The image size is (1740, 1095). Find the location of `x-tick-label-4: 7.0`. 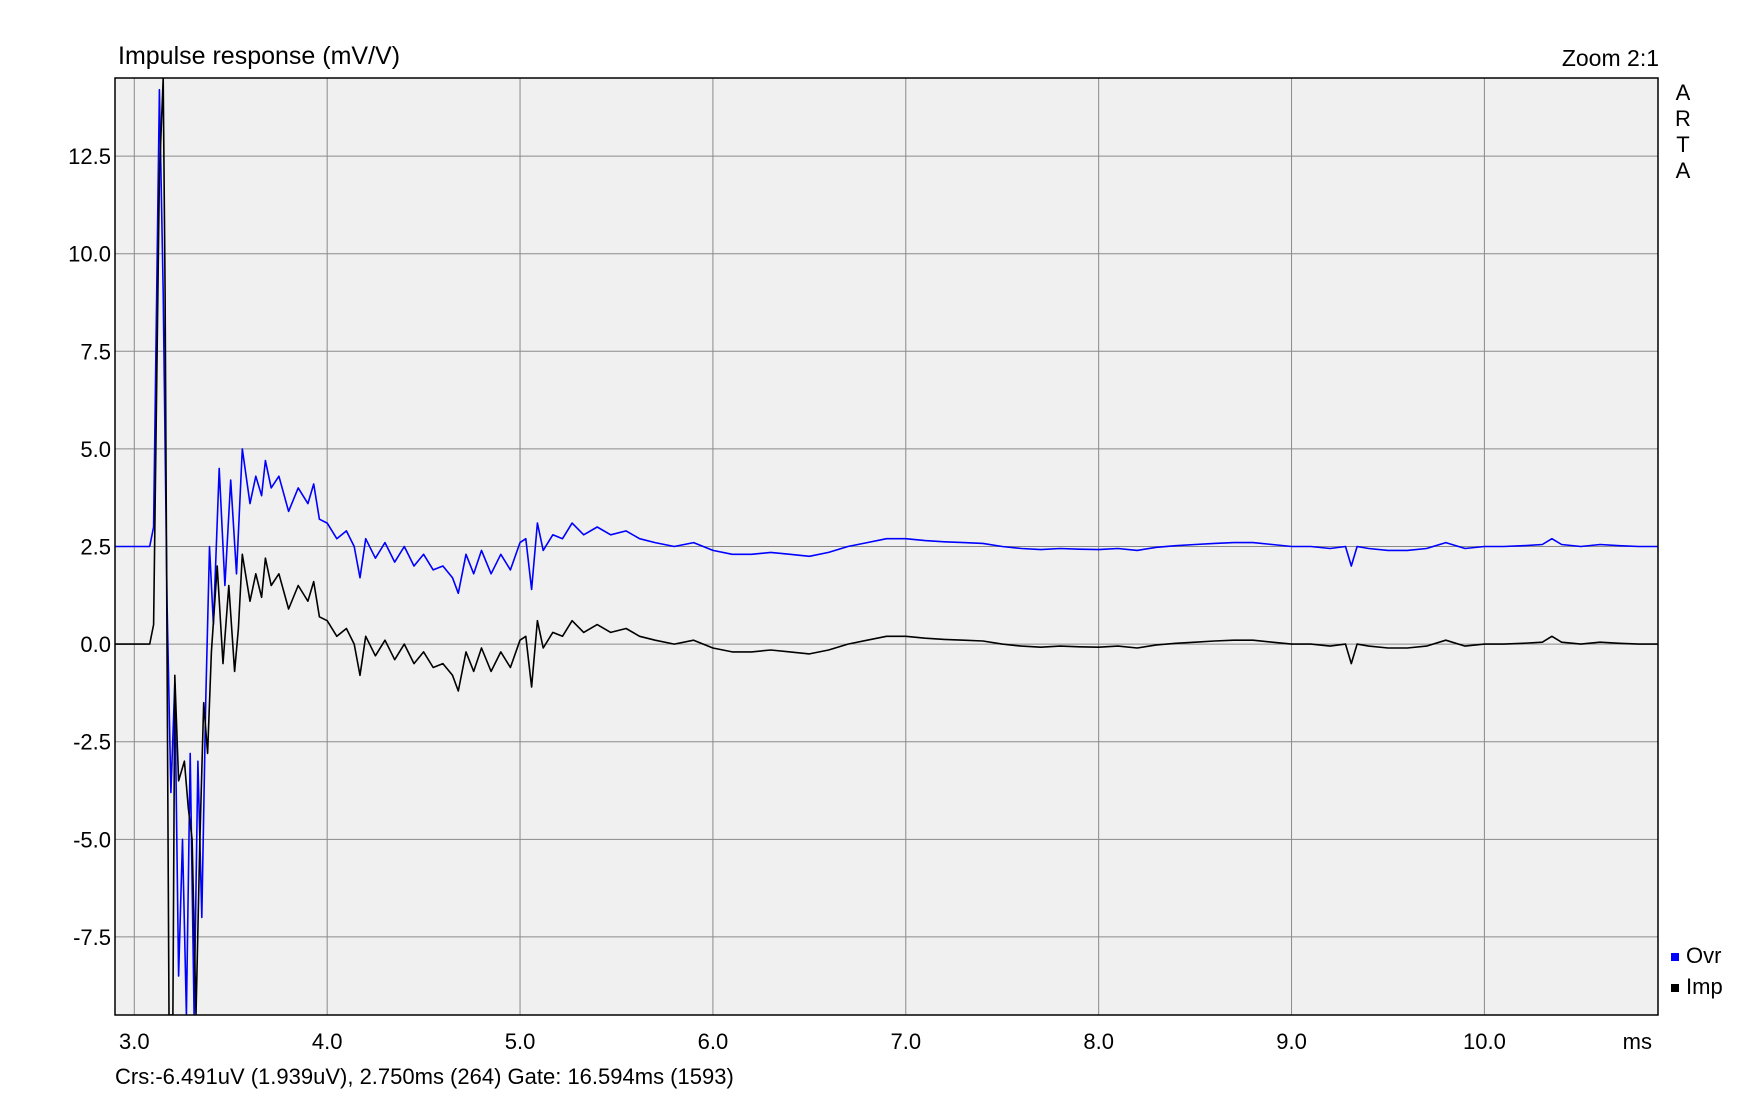

x-tick-label-4: 7.0 is located at coordinates (905, 1041).